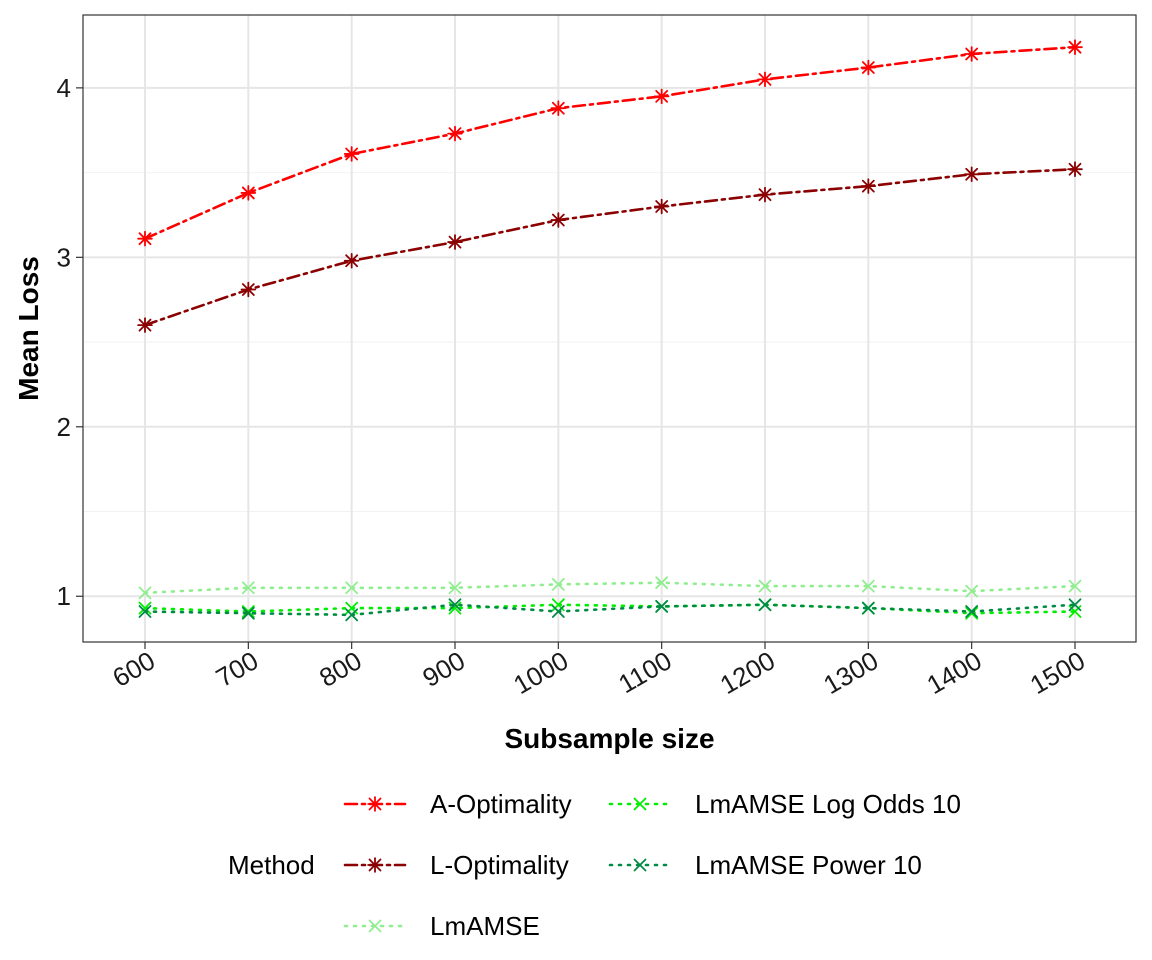 This screenshot has width=1152, height=960. What do you see at coordinates (340, 669) in the screenshot?
I see `x-tick-label: 800` at bounding box center [340, 669].